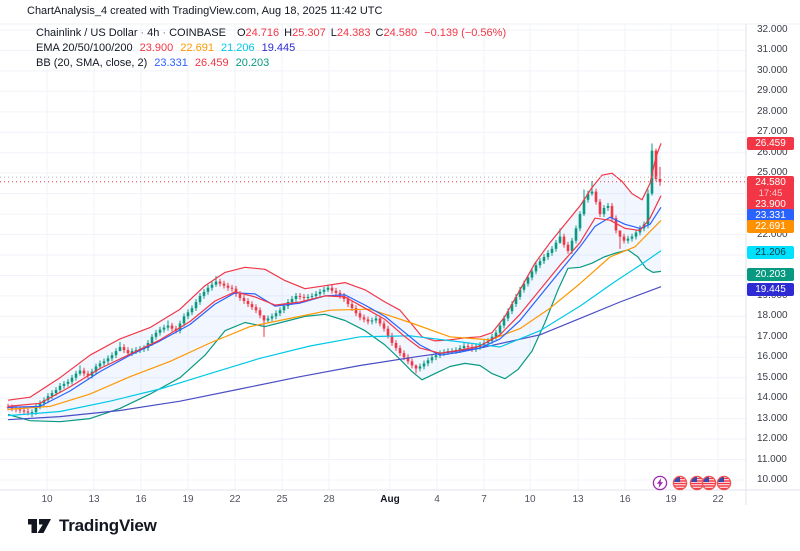 The height and width of the screenshot is (551, 800). I want to click on price-tick-label: 26.000, so click(772, 152).